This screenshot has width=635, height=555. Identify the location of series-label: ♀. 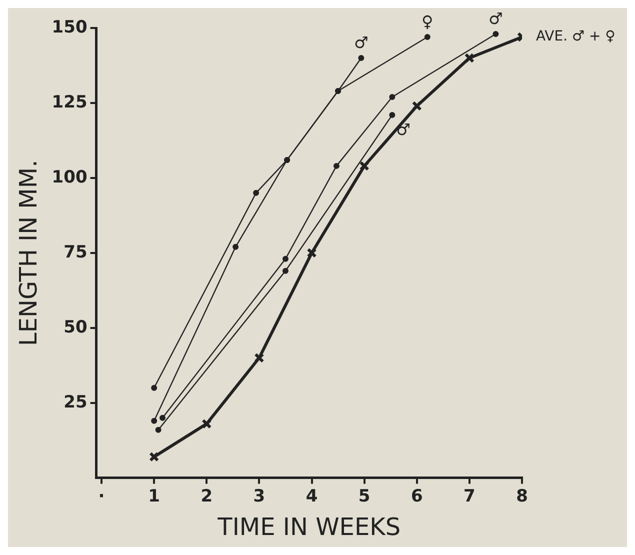
(428, 22).